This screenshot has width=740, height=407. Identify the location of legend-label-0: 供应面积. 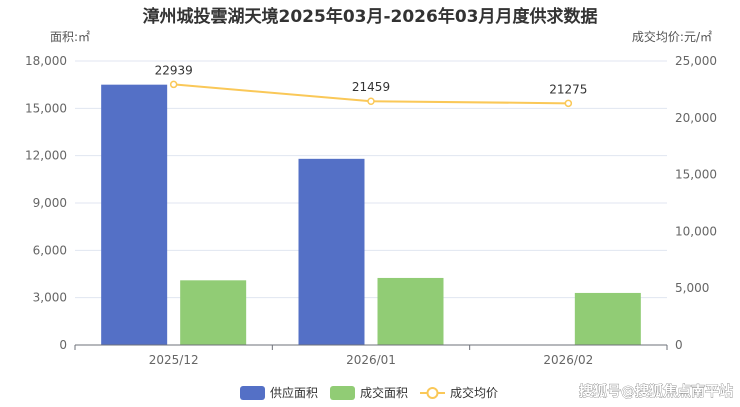
(294, 392).